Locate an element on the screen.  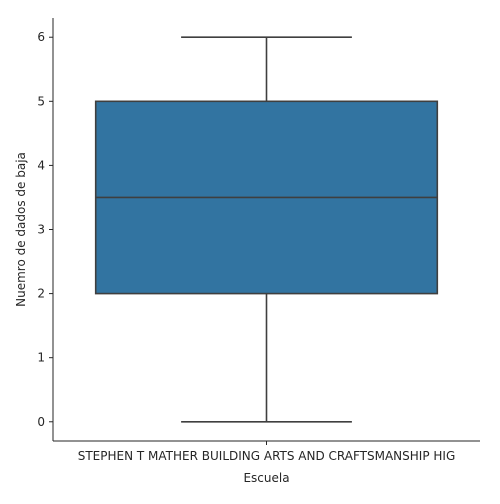
y-tick-label: 0 is located at coordinates (41, 422).